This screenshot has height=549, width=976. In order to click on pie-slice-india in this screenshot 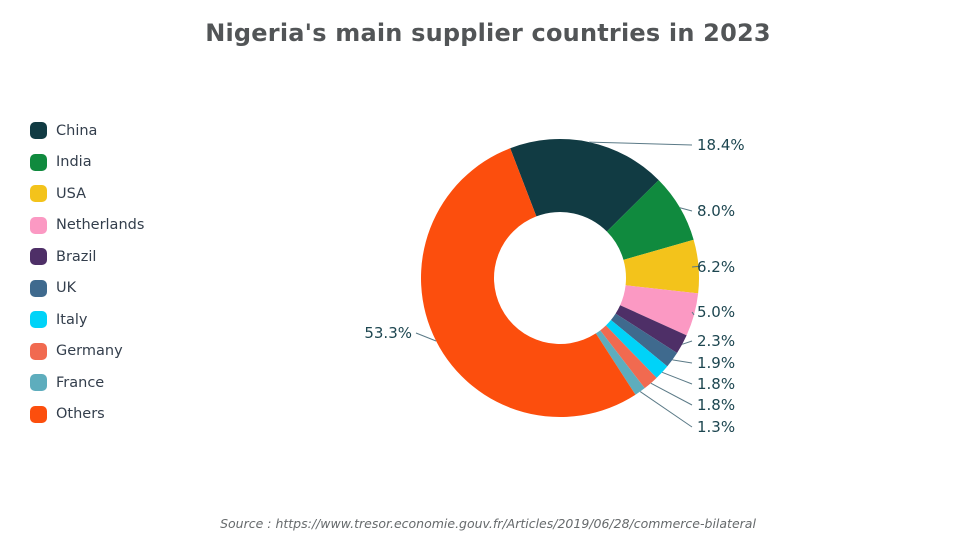, I will do `click(650, 220)`.